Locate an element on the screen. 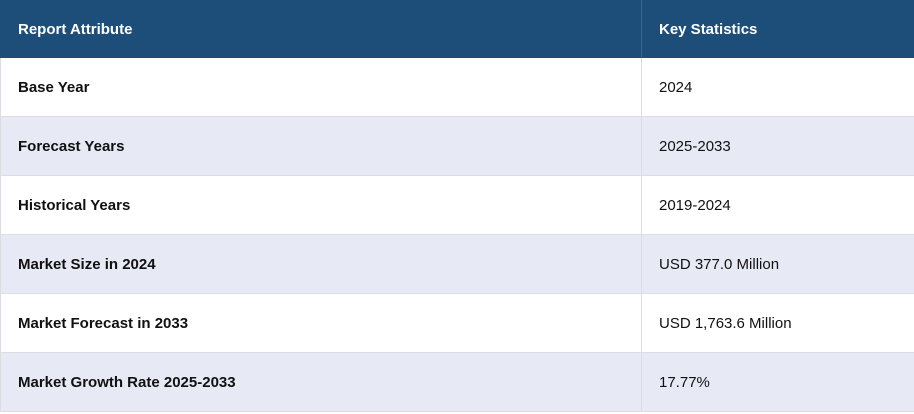 The height and width of the screenshot is (414, 914). header-cell: Key Statistics is located at coordinates (777, 29).